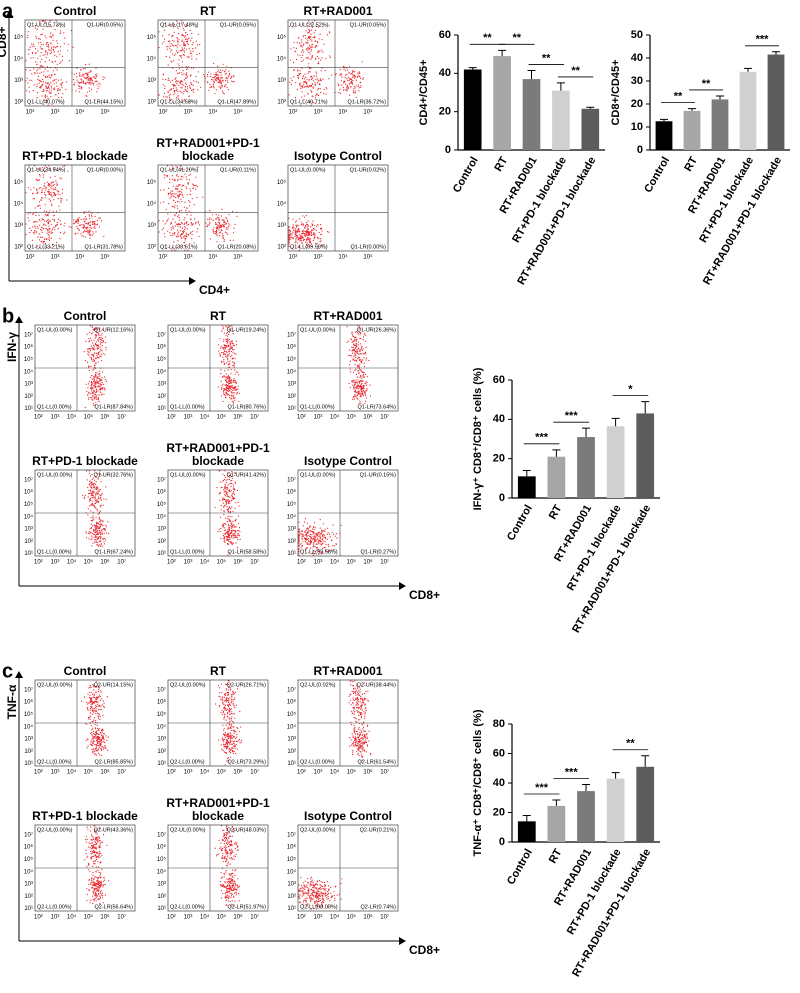  Describe the element at coordinates (64, 207) in the screenshot. I see `event-cloud` at that location.